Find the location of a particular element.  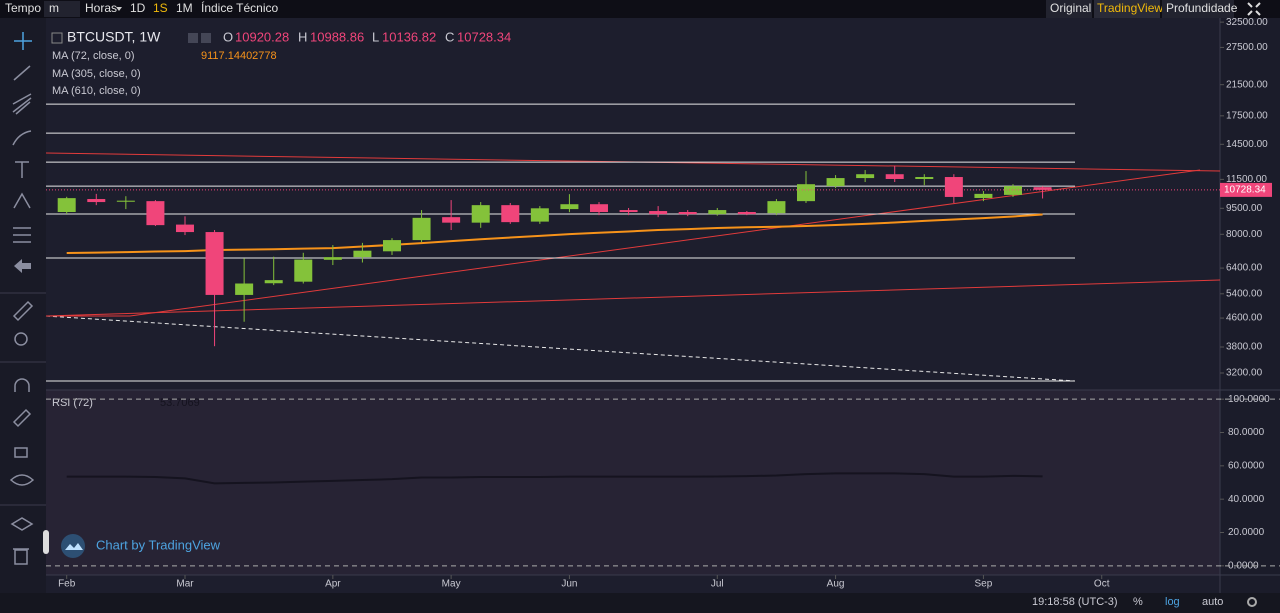

interval-select: m is located at coordinates (54, 8).